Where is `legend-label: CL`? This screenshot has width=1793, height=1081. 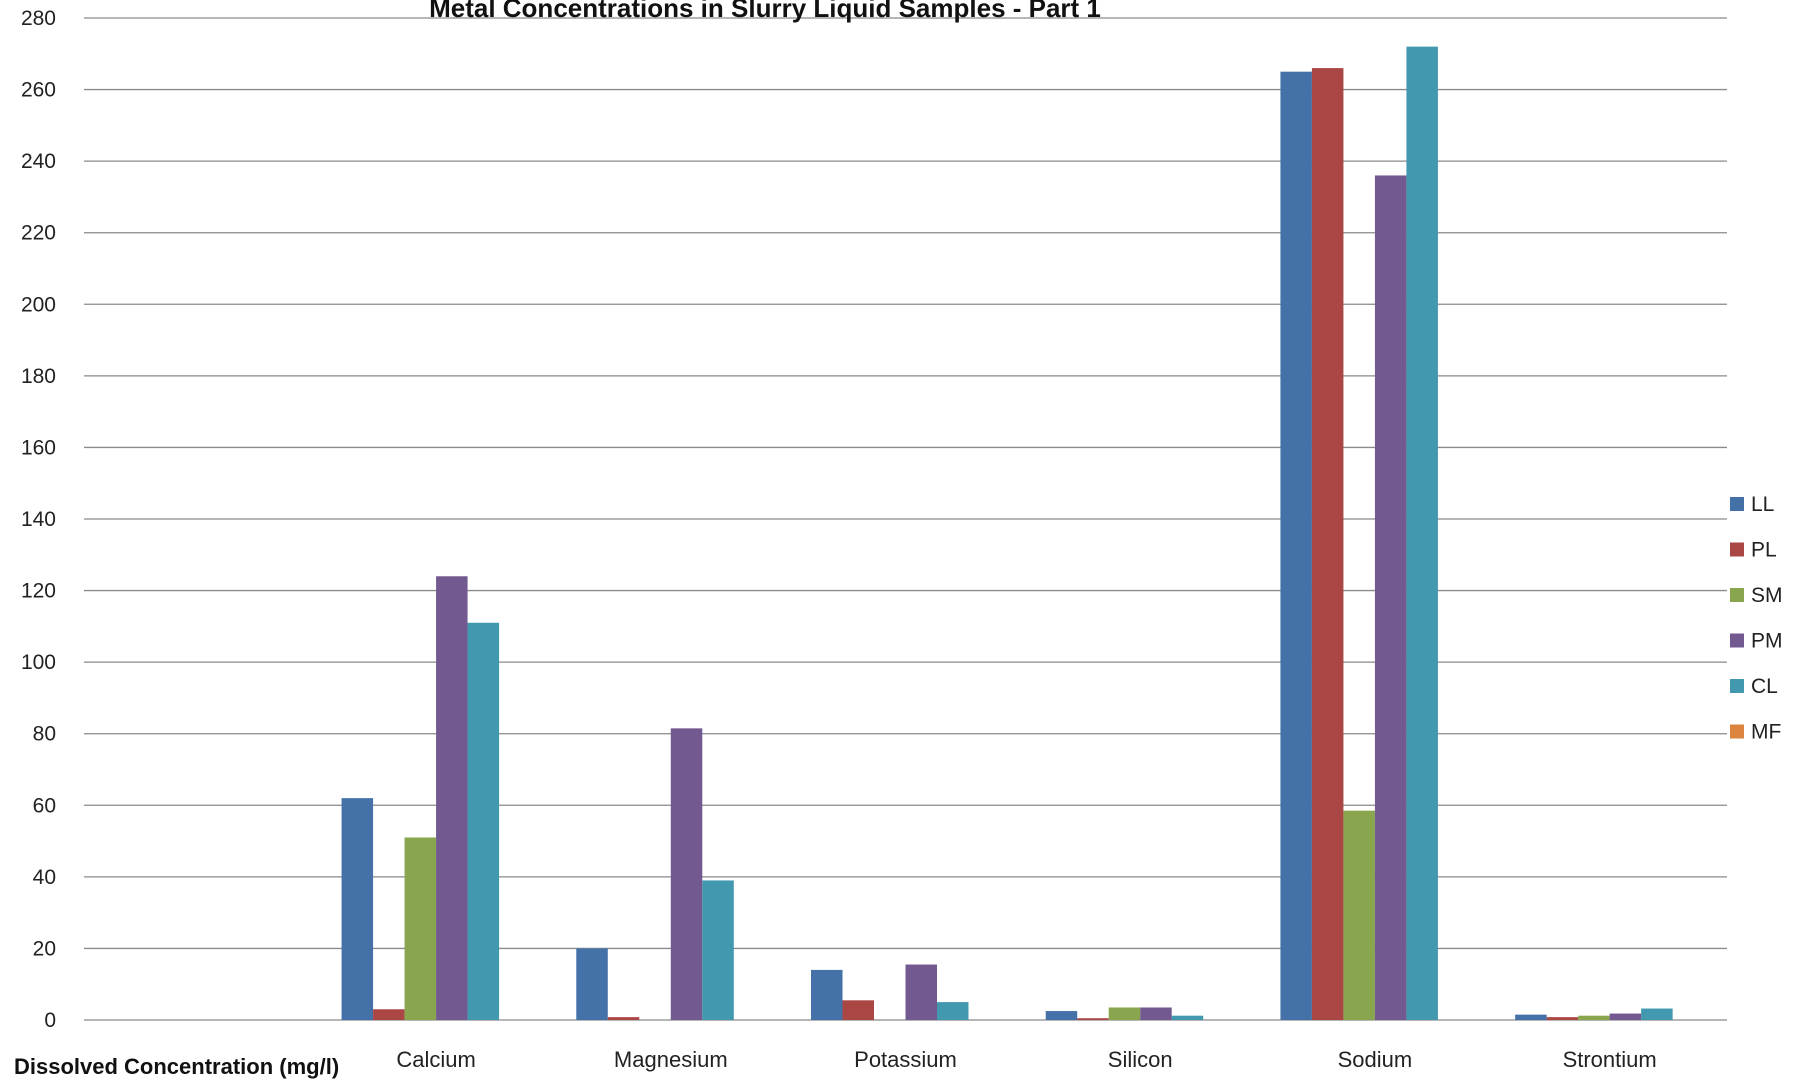
legend-label: CL is located at coordinates (1764, 686).